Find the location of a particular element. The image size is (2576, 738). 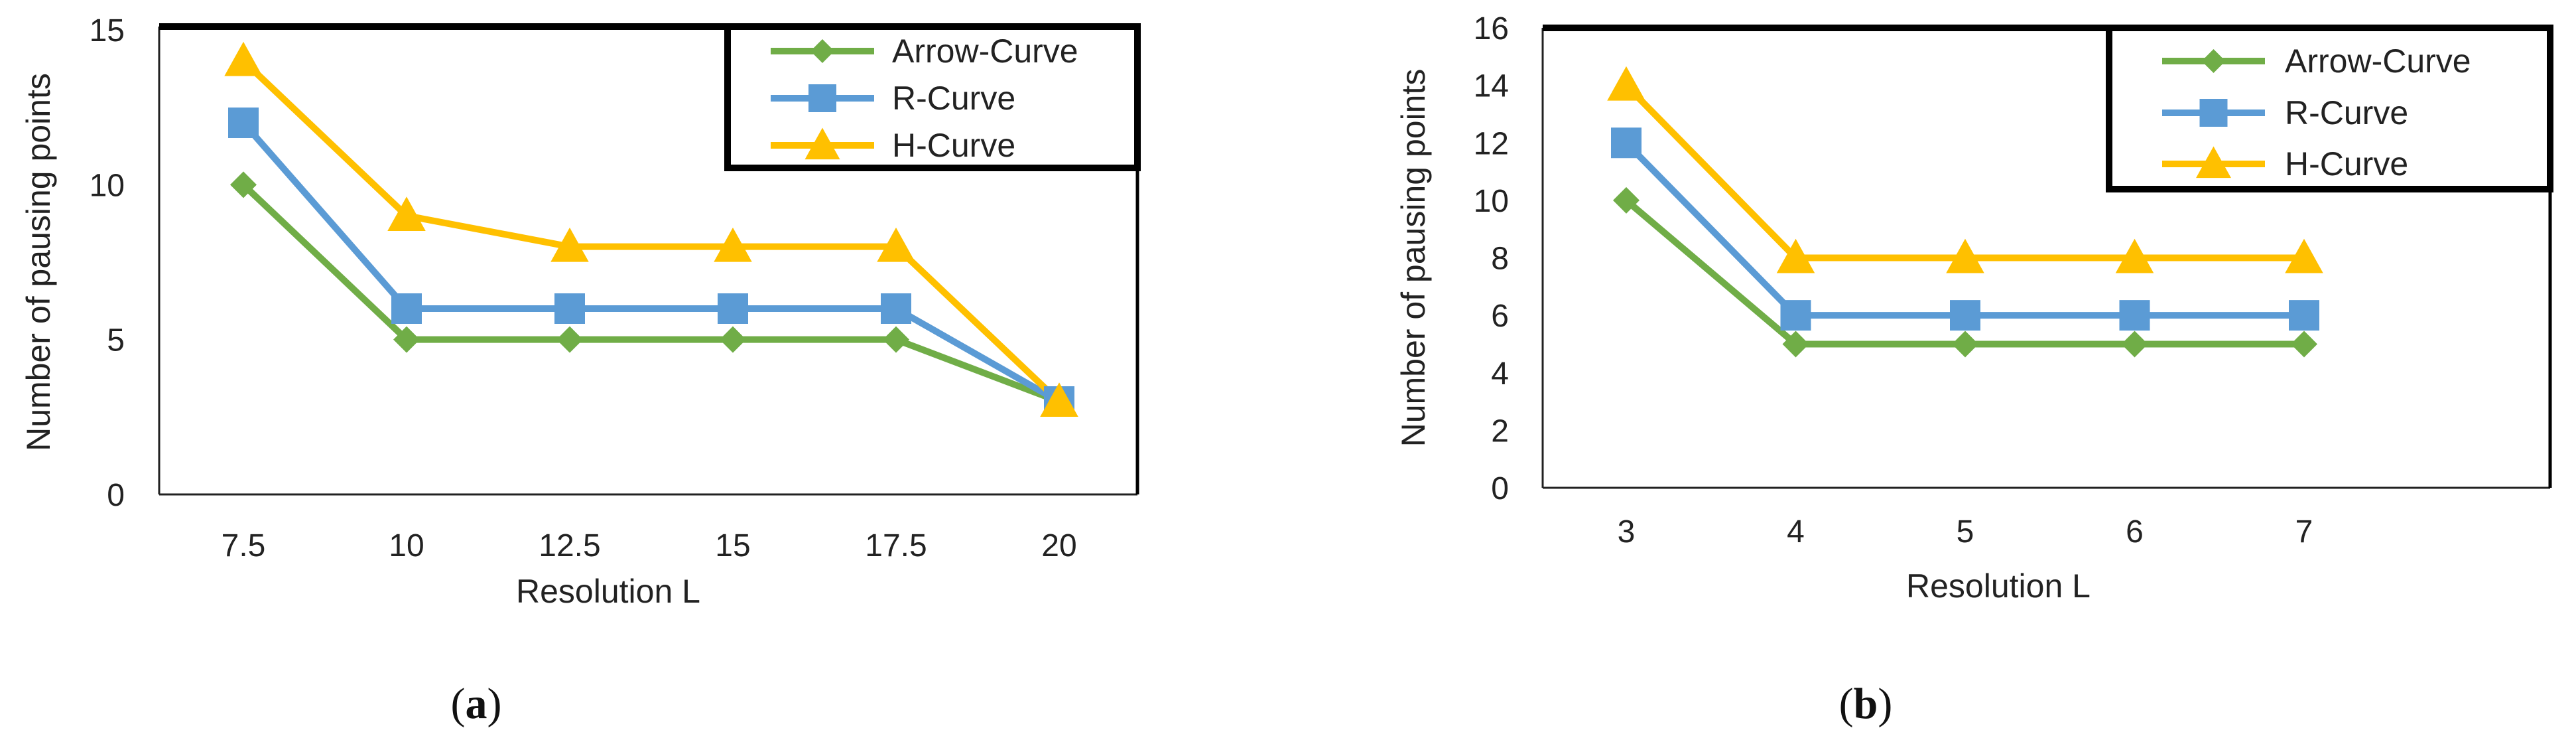

panel-a-series-line-r-curve is located at coordinates (651, 262).